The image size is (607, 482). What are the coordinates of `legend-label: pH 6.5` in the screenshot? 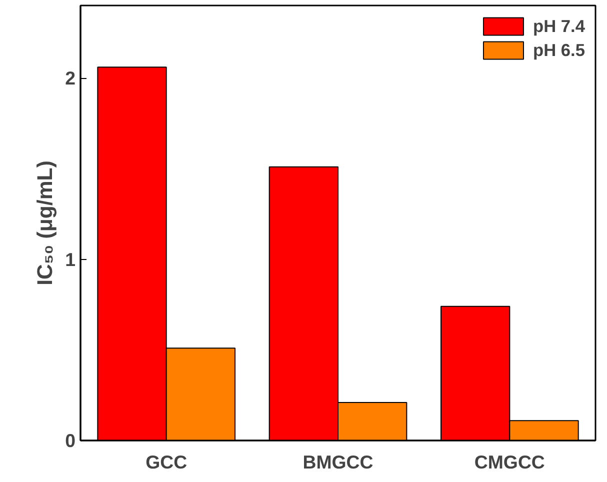 It's located at (558, 50).